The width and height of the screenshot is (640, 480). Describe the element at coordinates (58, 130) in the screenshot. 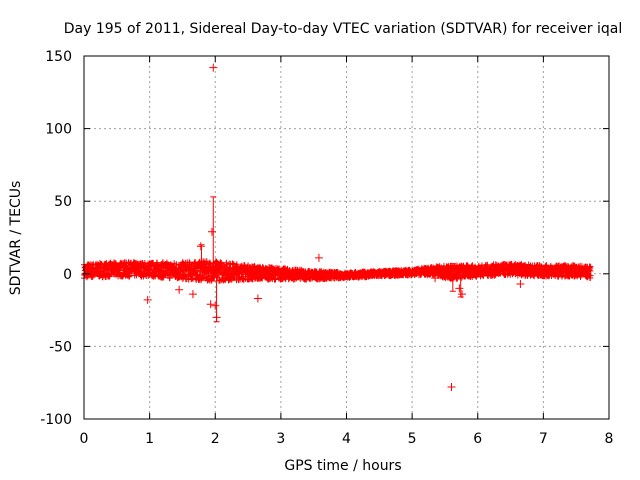

I see `y-tick-label: 100` at that location.